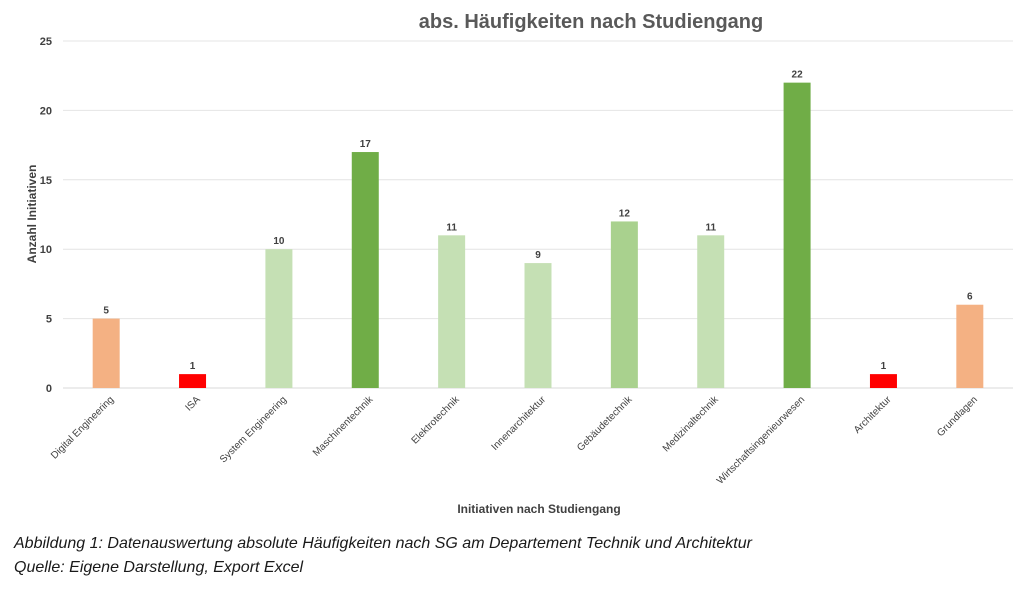 Image resolution: width=1024 pixels, height=589 pixels. What do you see at coordinates (192, 403) in the screenshot?
I see `x-category-label: ISA` at bounding box center [192, 403].